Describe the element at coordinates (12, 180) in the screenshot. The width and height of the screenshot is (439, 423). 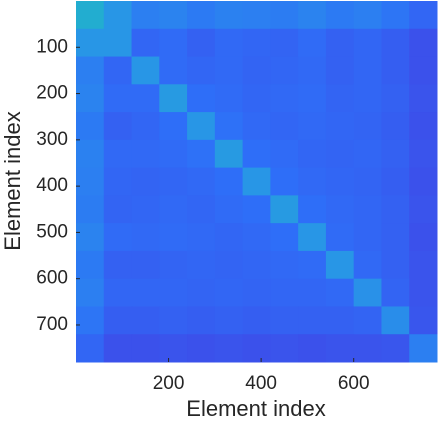
I see `y-axis-label: Element index` at that location.